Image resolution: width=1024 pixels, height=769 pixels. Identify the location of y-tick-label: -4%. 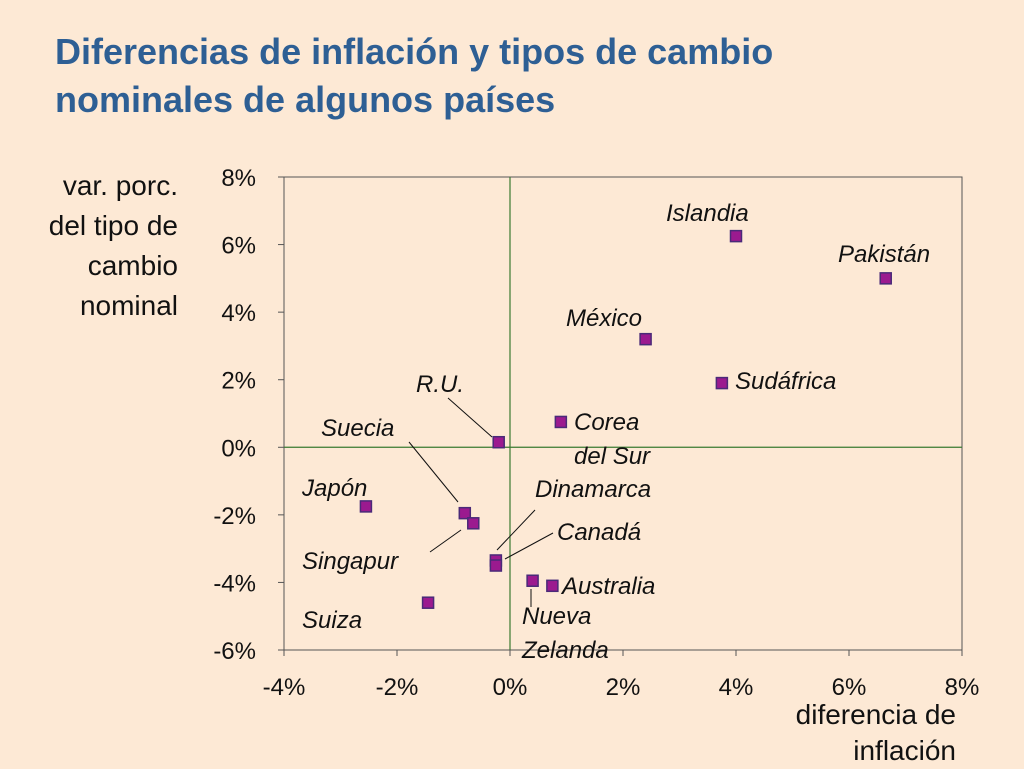
(234, 583).